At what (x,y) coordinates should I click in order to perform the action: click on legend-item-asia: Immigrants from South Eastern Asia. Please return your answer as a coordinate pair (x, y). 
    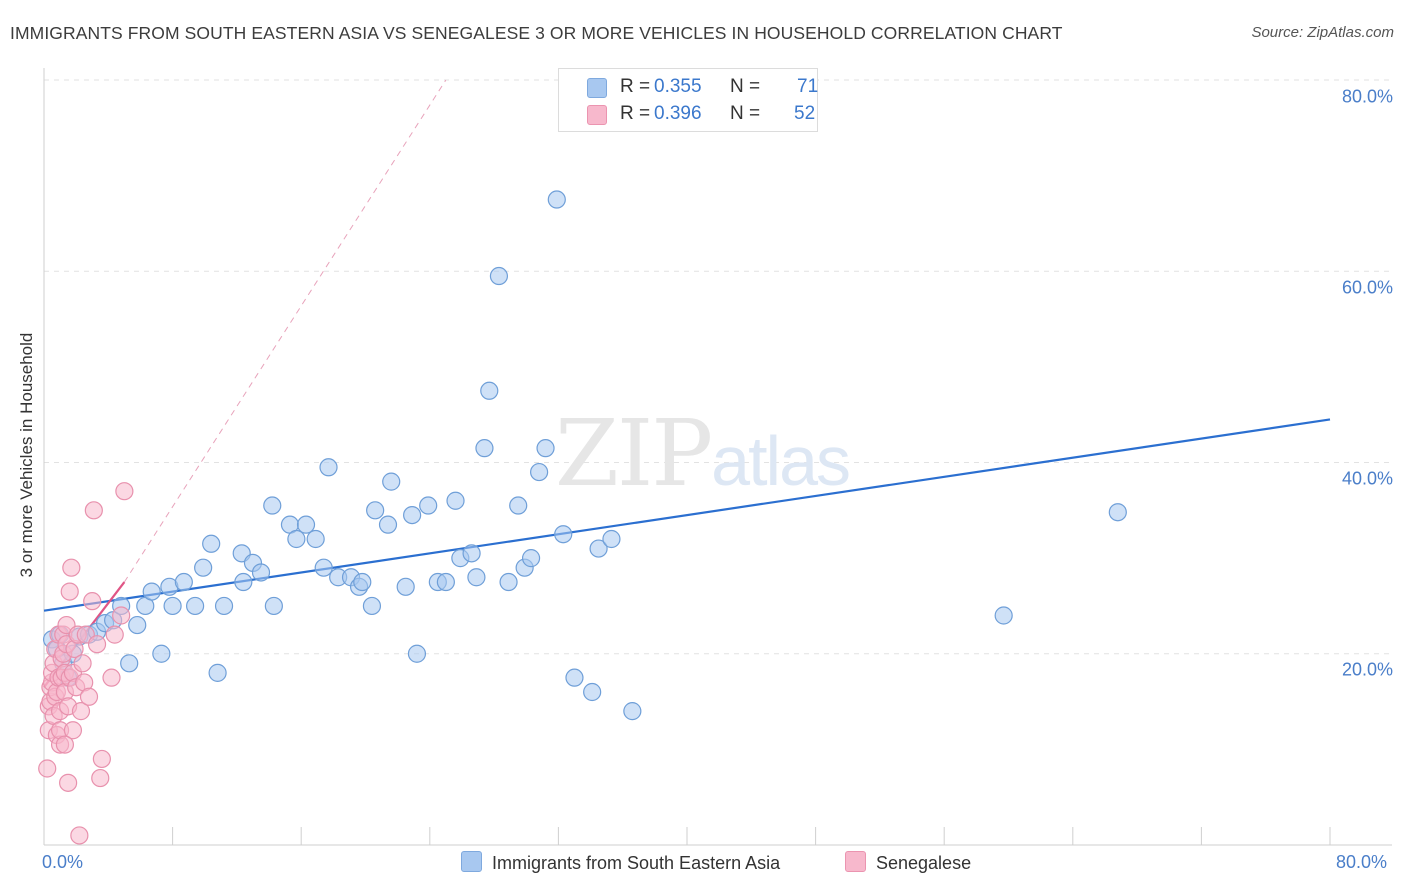
    Looking at the image, I should click on (620, 862).